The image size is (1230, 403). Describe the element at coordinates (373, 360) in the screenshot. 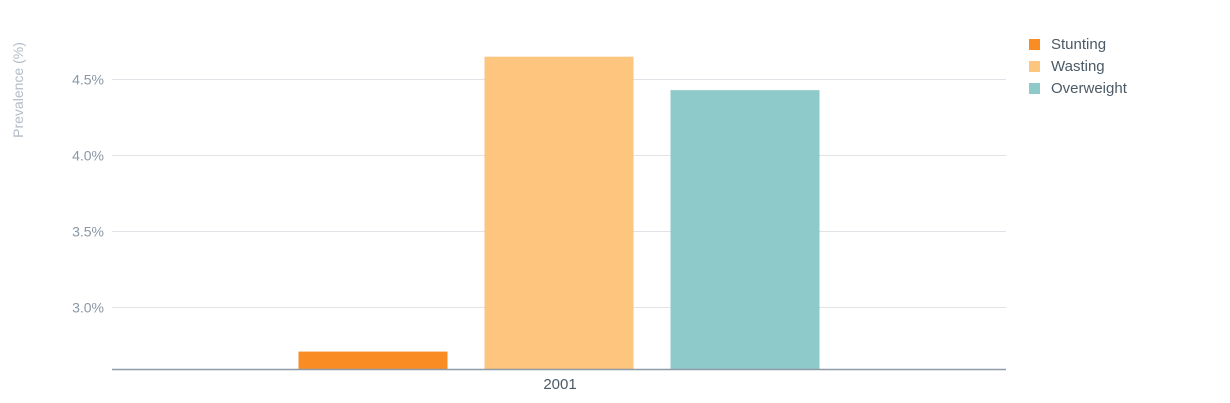

I see `bar-stunting` at that location.